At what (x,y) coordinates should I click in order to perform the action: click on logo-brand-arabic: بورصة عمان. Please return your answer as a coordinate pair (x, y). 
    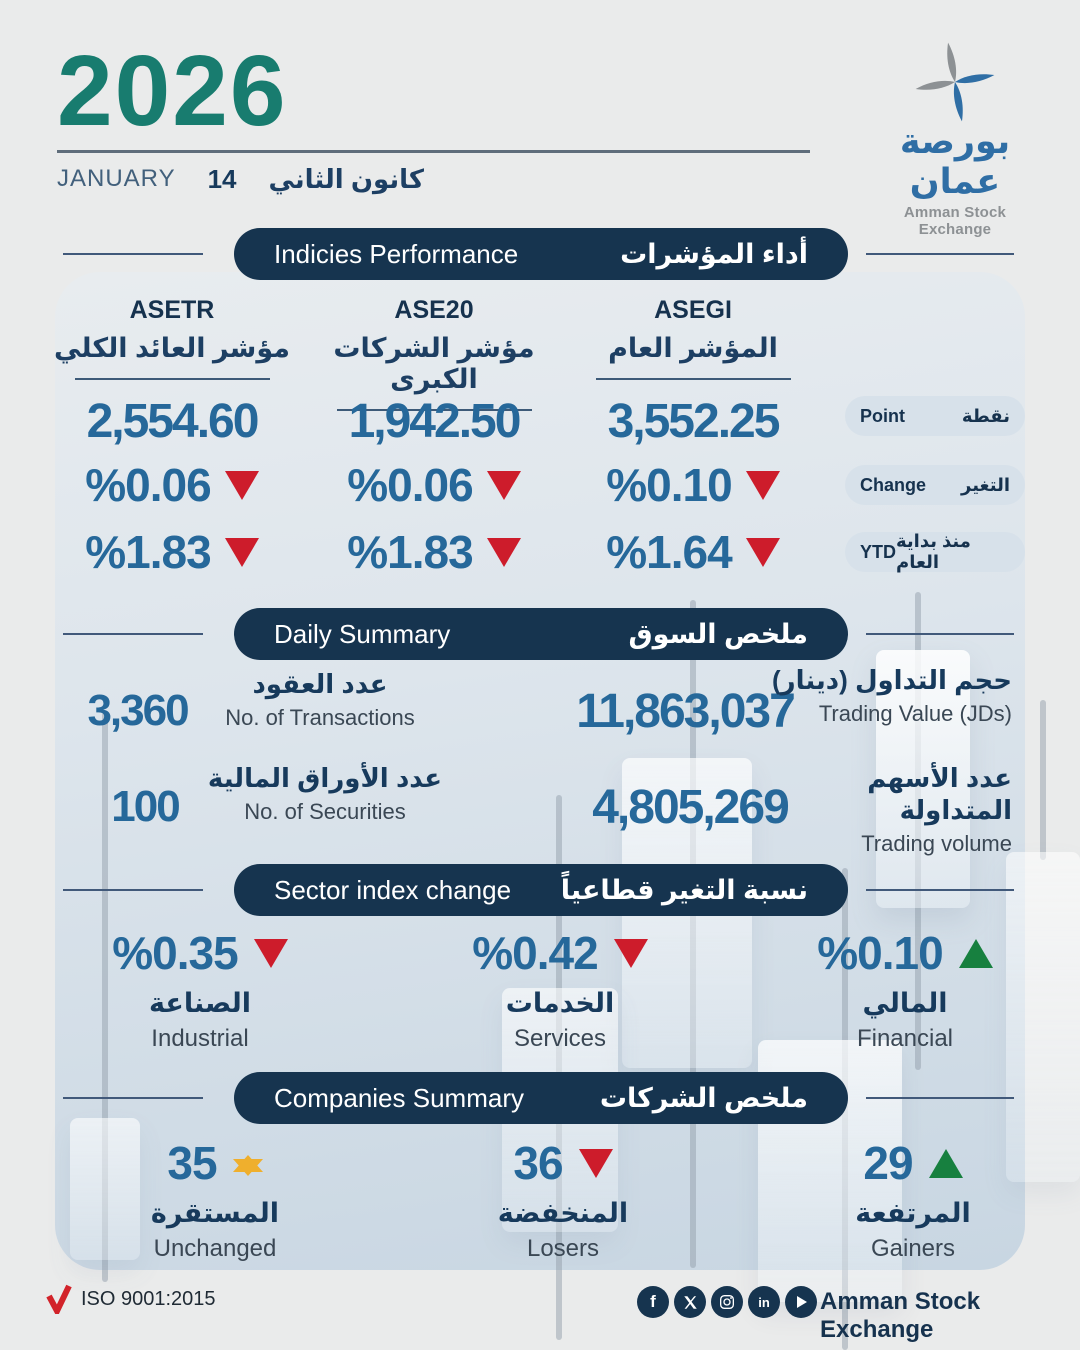
    Looking at the image, I should click on (955, 161).